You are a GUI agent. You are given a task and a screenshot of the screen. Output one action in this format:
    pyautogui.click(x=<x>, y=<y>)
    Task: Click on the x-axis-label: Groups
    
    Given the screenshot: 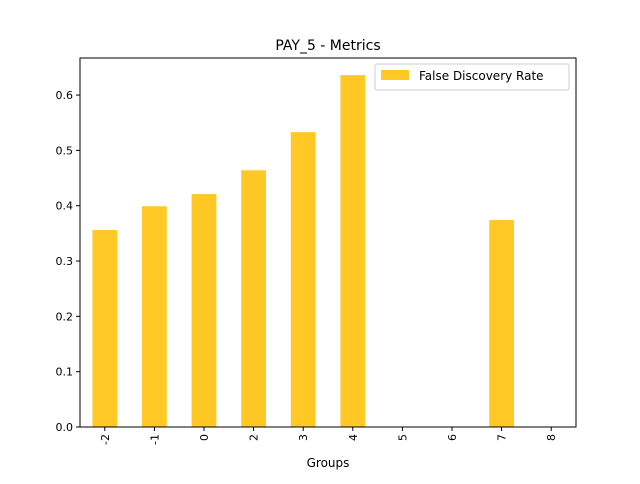 What is the action you would take?
    pyautogui.click(x=328, y=463)
    